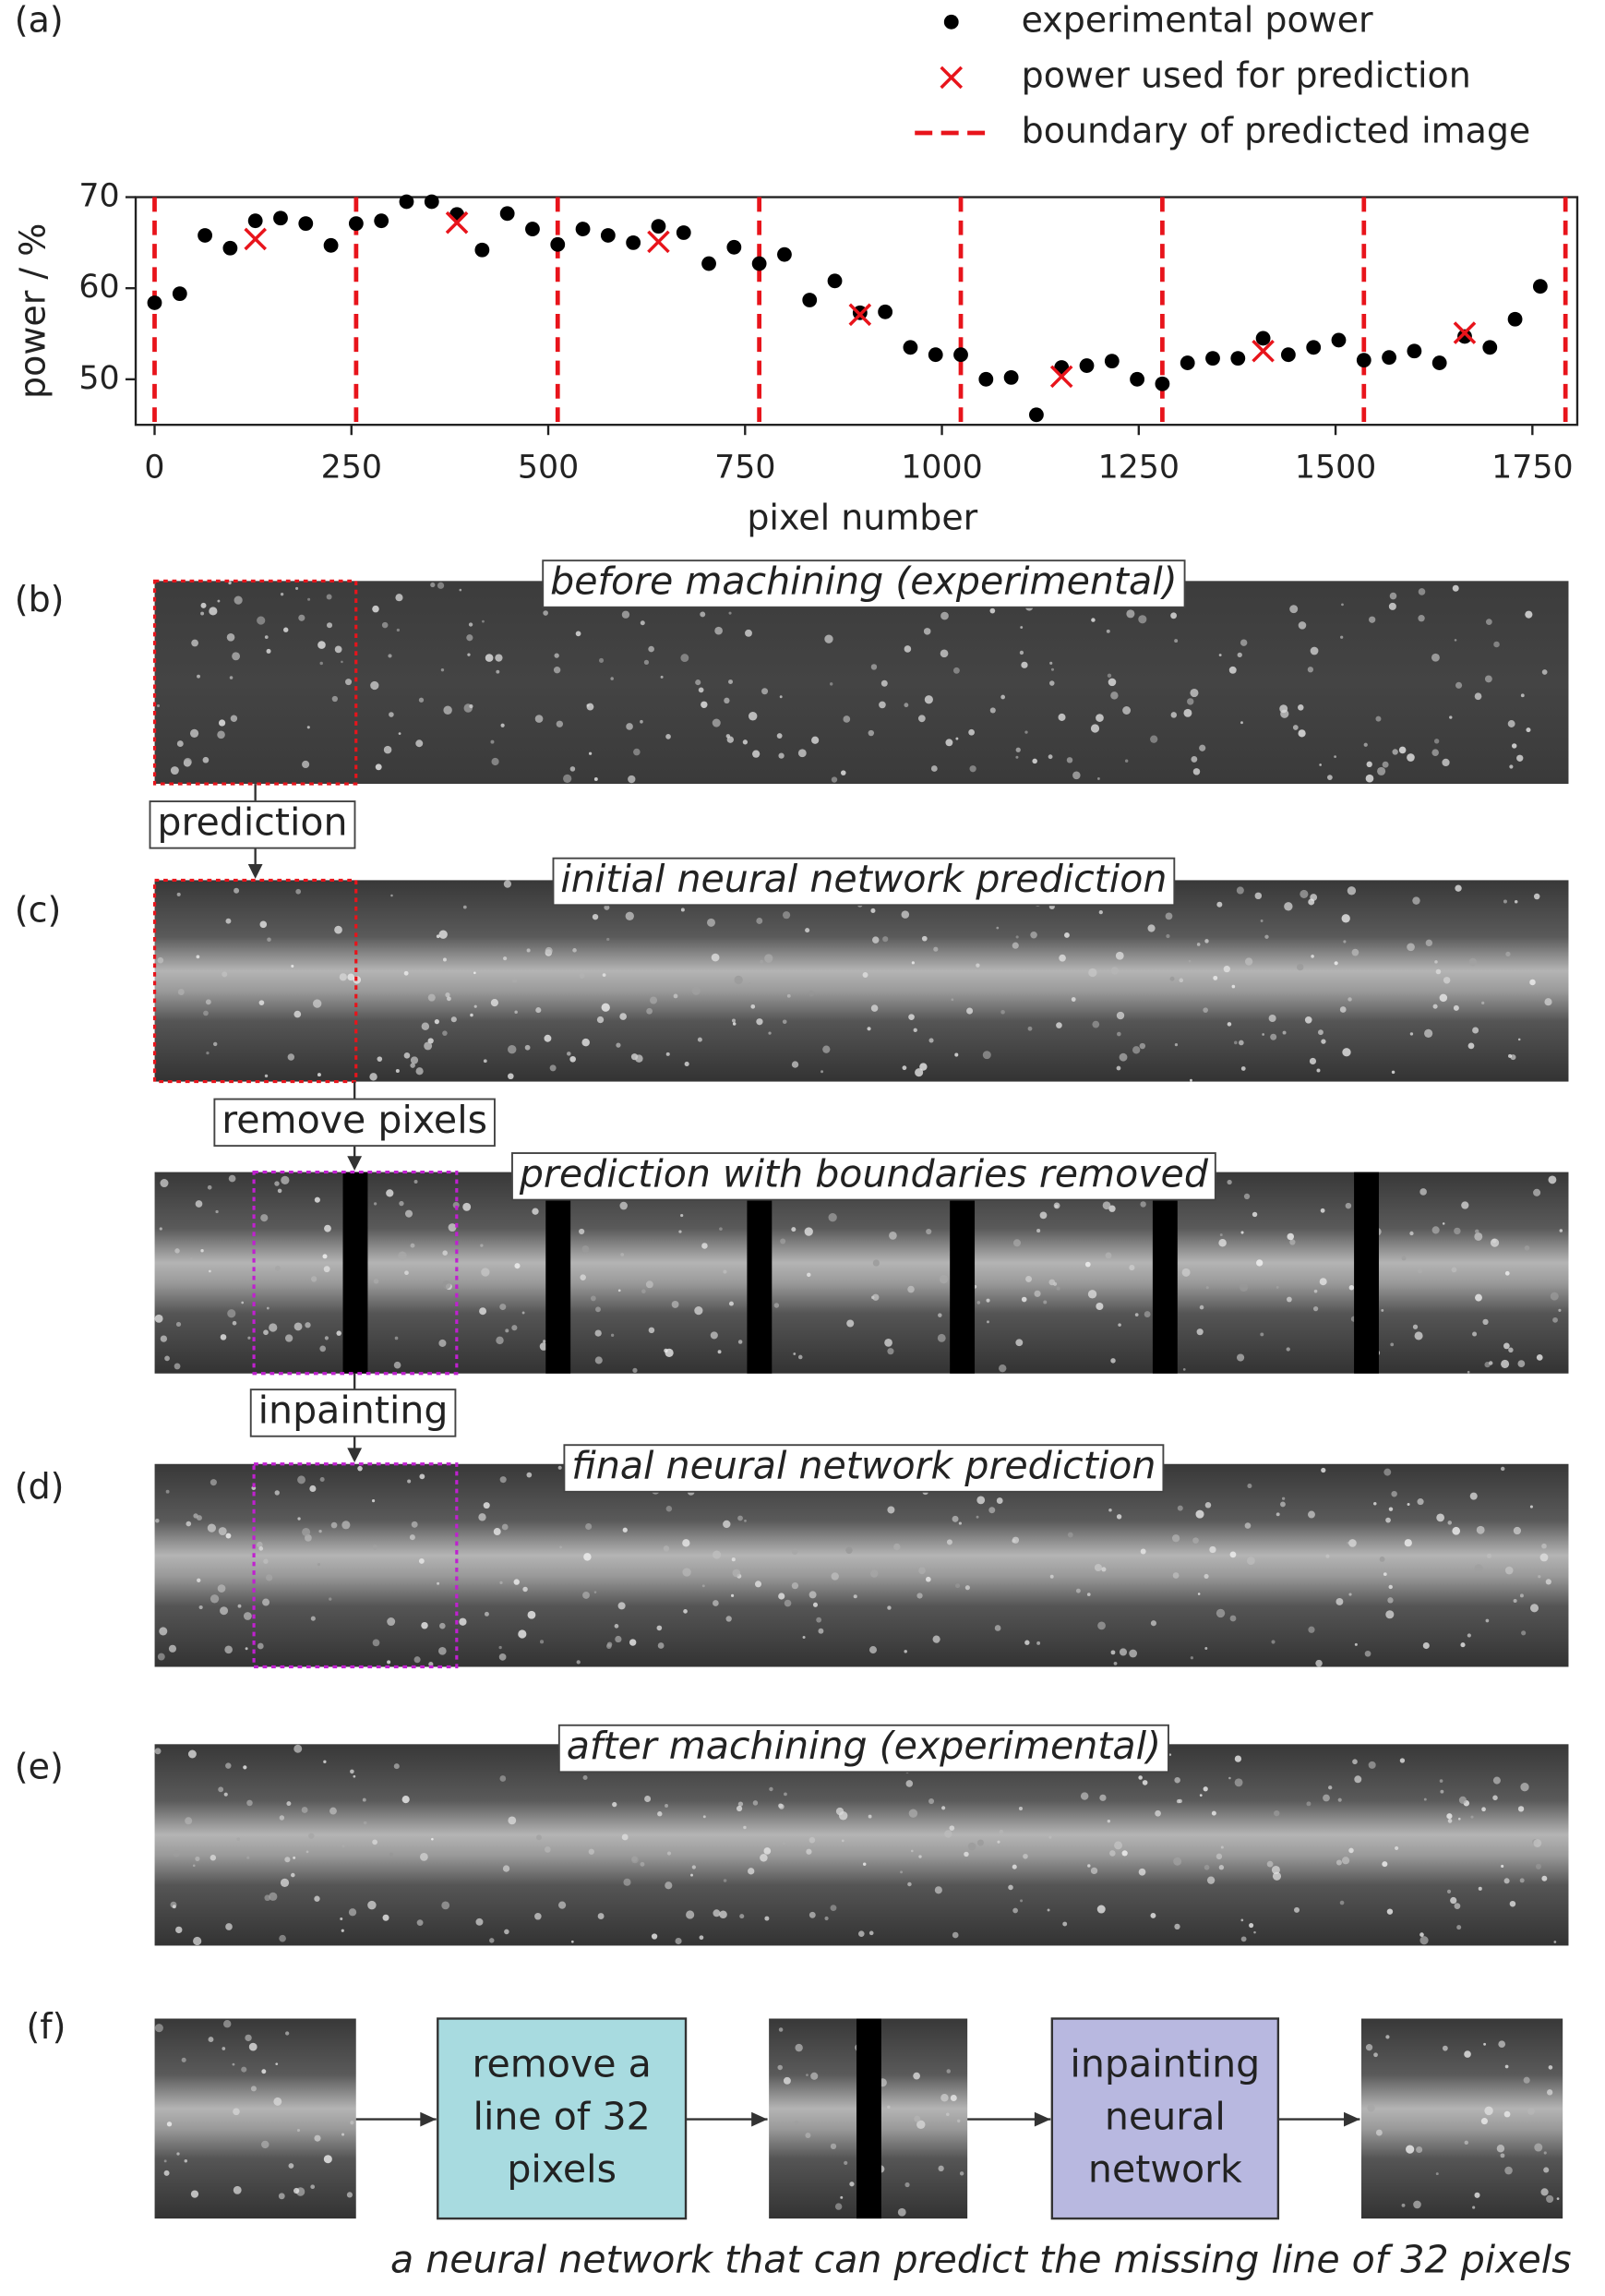 The height and width of the screenshot is (2296, 1605). What do you see at coordinates (744, 468) in the screenshot?
I see `x-tick-label: 750` at bounding box center [744, 468].